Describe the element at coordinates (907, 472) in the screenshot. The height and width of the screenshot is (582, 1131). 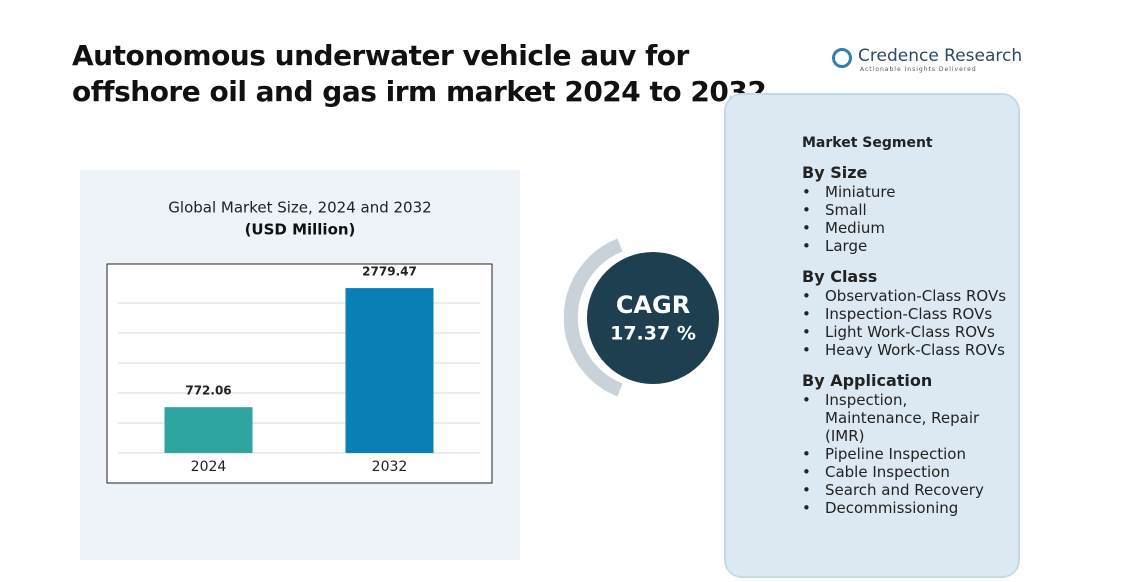
I see `segment-item: Cable Inspection` at that location.